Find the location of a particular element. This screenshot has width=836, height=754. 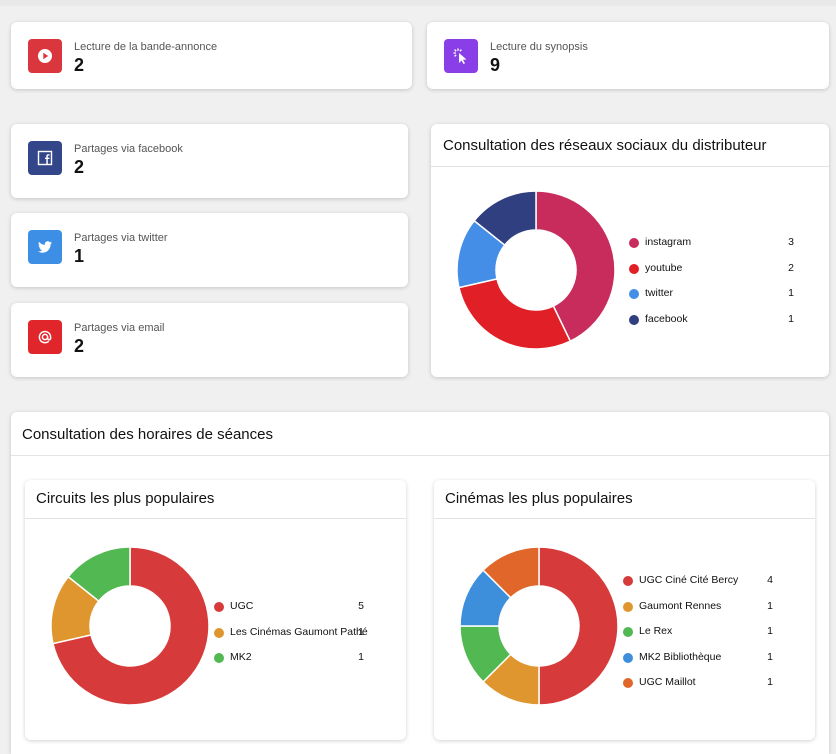

legend-label: twitter is located at coordinates (659, 293).